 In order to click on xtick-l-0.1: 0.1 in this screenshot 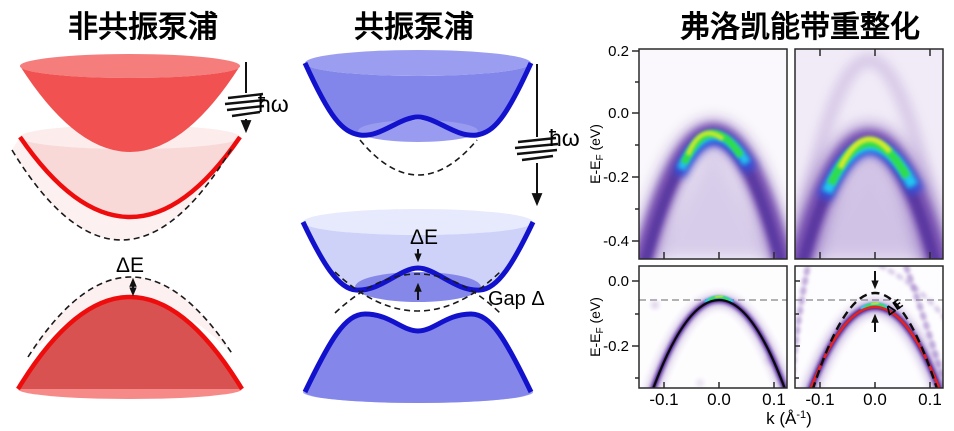, I will do `click(774, 399)`.